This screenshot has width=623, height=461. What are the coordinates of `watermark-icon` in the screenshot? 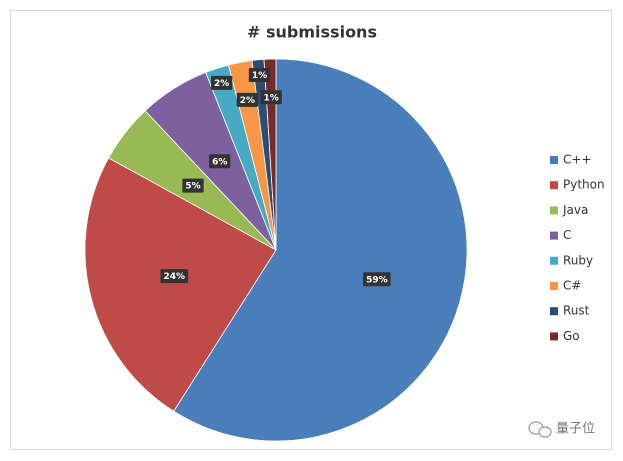 It's located at (540, 429).